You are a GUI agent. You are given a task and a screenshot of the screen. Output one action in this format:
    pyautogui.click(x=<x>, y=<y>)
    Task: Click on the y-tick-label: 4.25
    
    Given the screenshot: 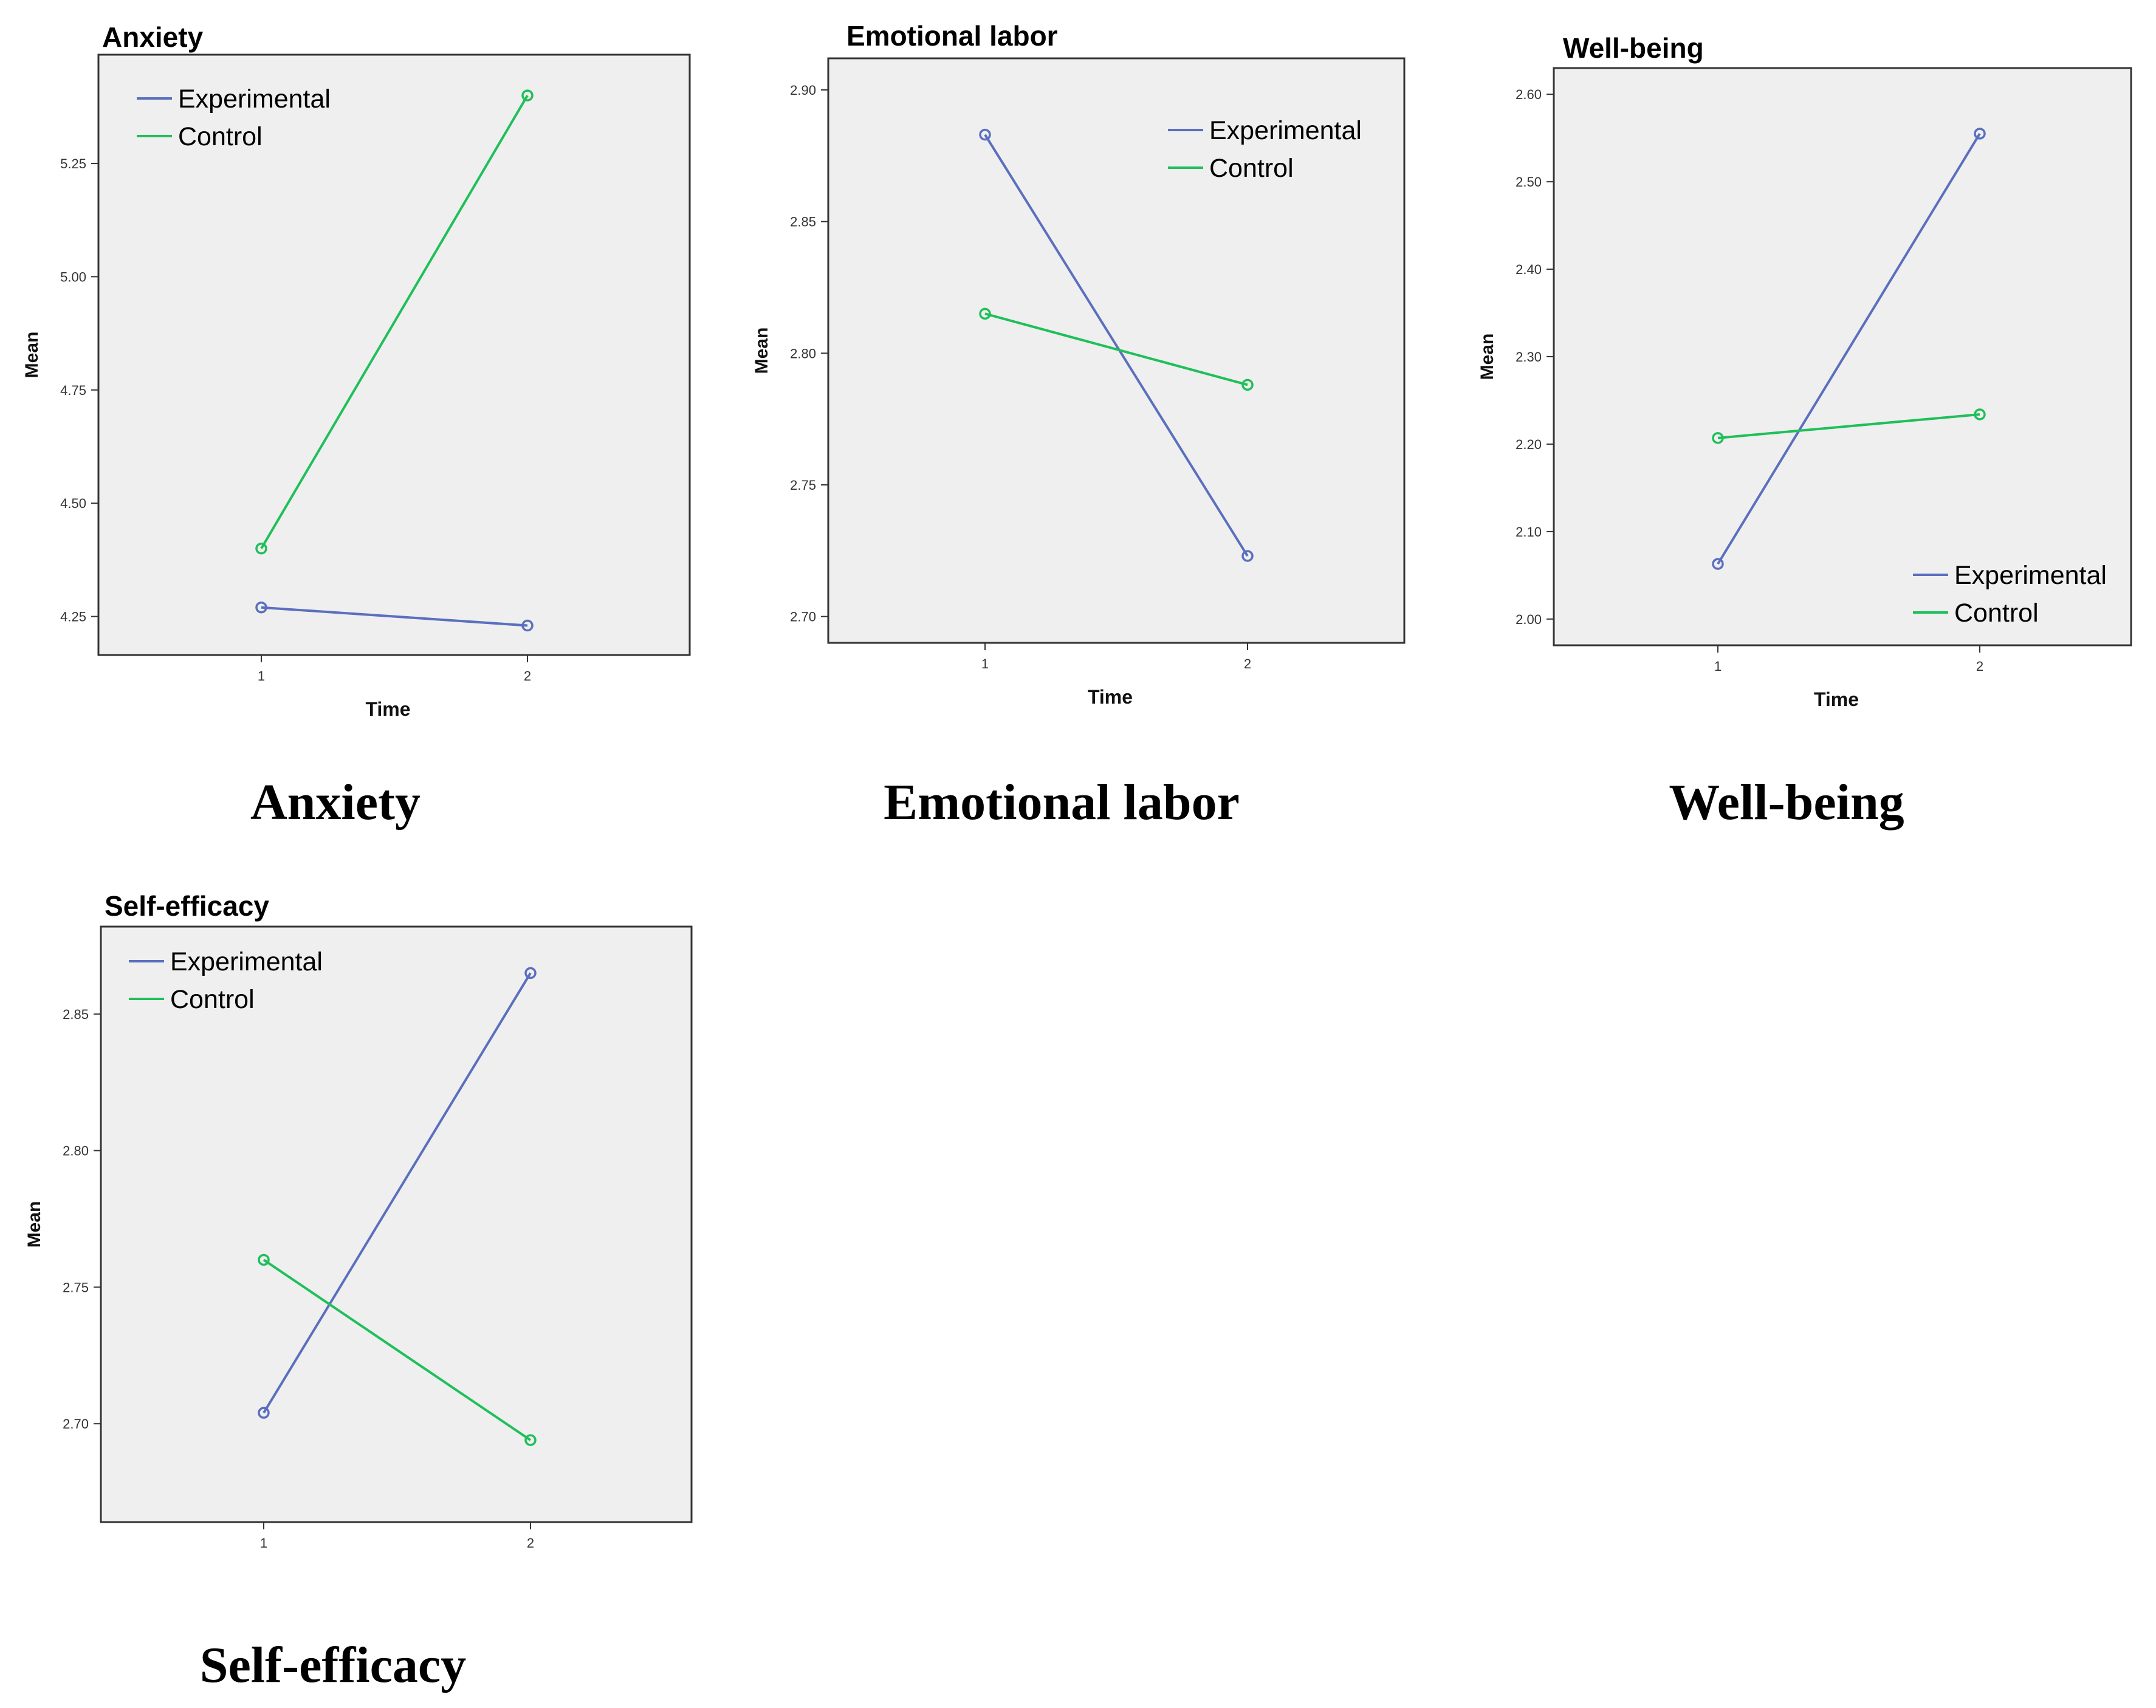 What is the action you would take?
    pyautogui.click(x=73, y=617)
    